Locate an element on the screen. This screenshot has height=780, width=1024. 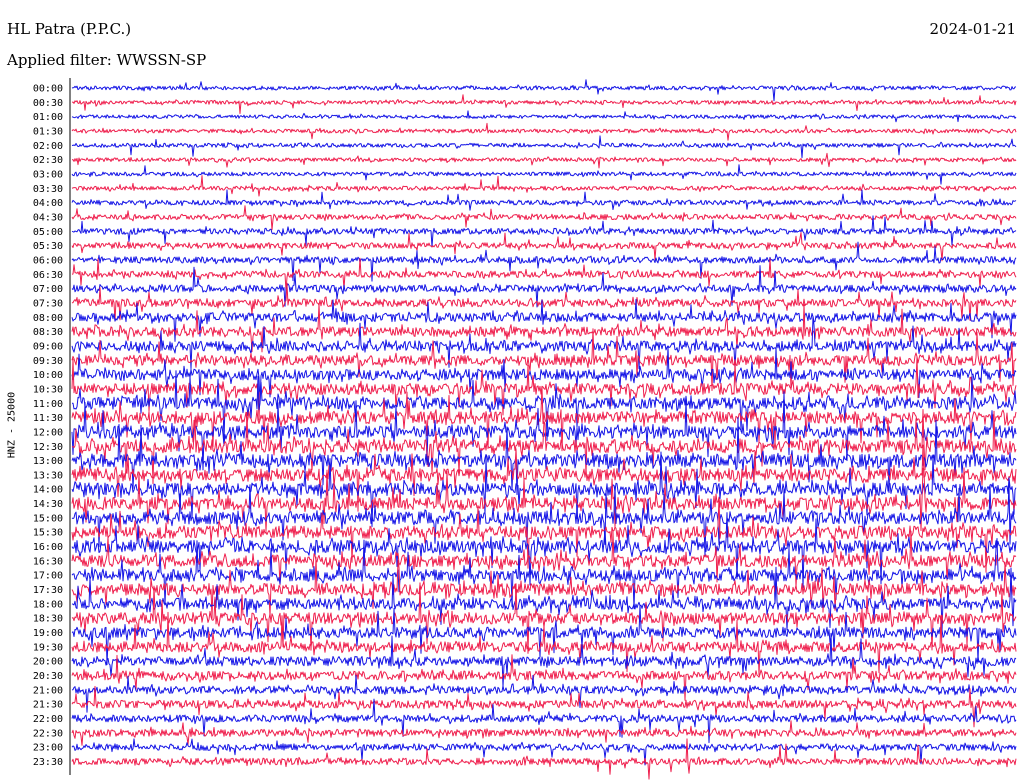
time-label: 22:30 is located at coordinates (48, 733).